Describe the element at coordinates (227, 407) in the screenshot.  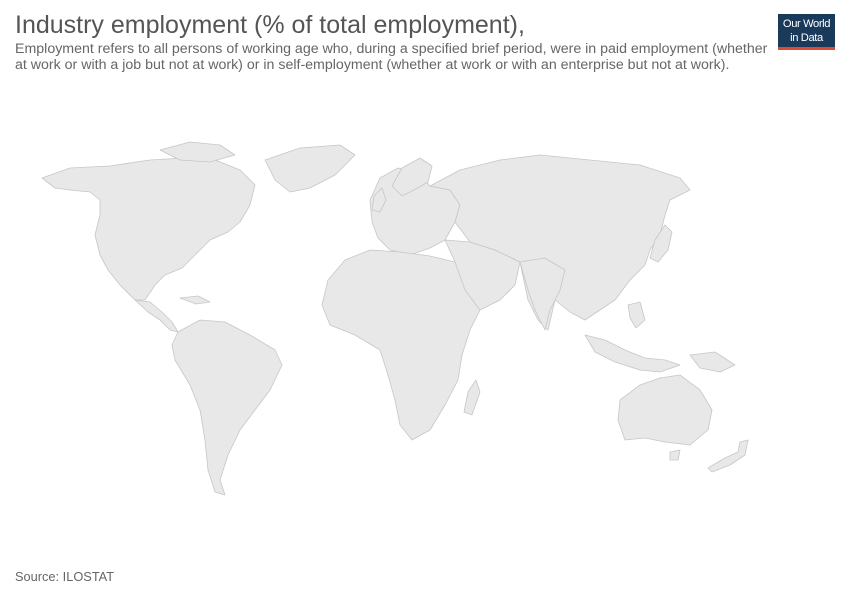
I see `south-america` at that location.